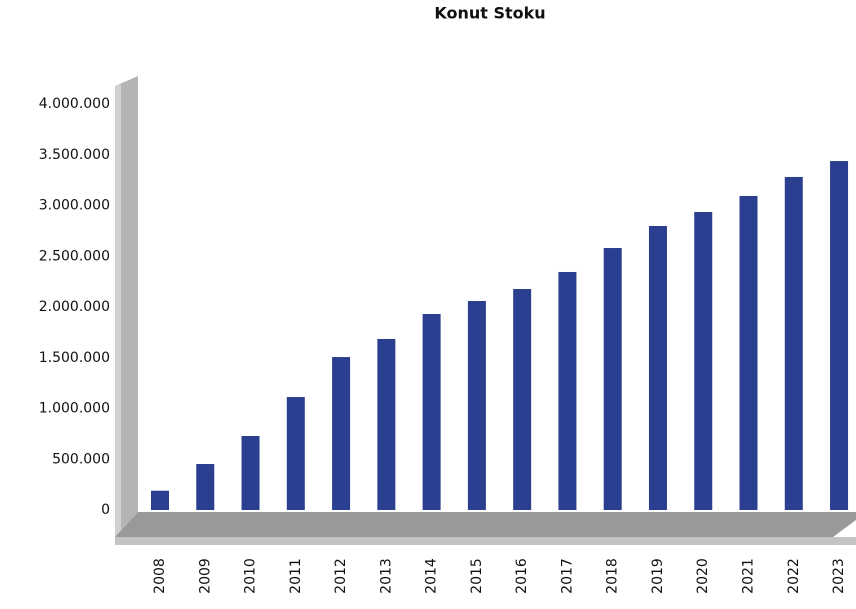 The height and width of the screenshot is (609, 856). Describe the element at coordinates (160, 576) in the screenshot. I see `x-tick-label: 2008` at that location.